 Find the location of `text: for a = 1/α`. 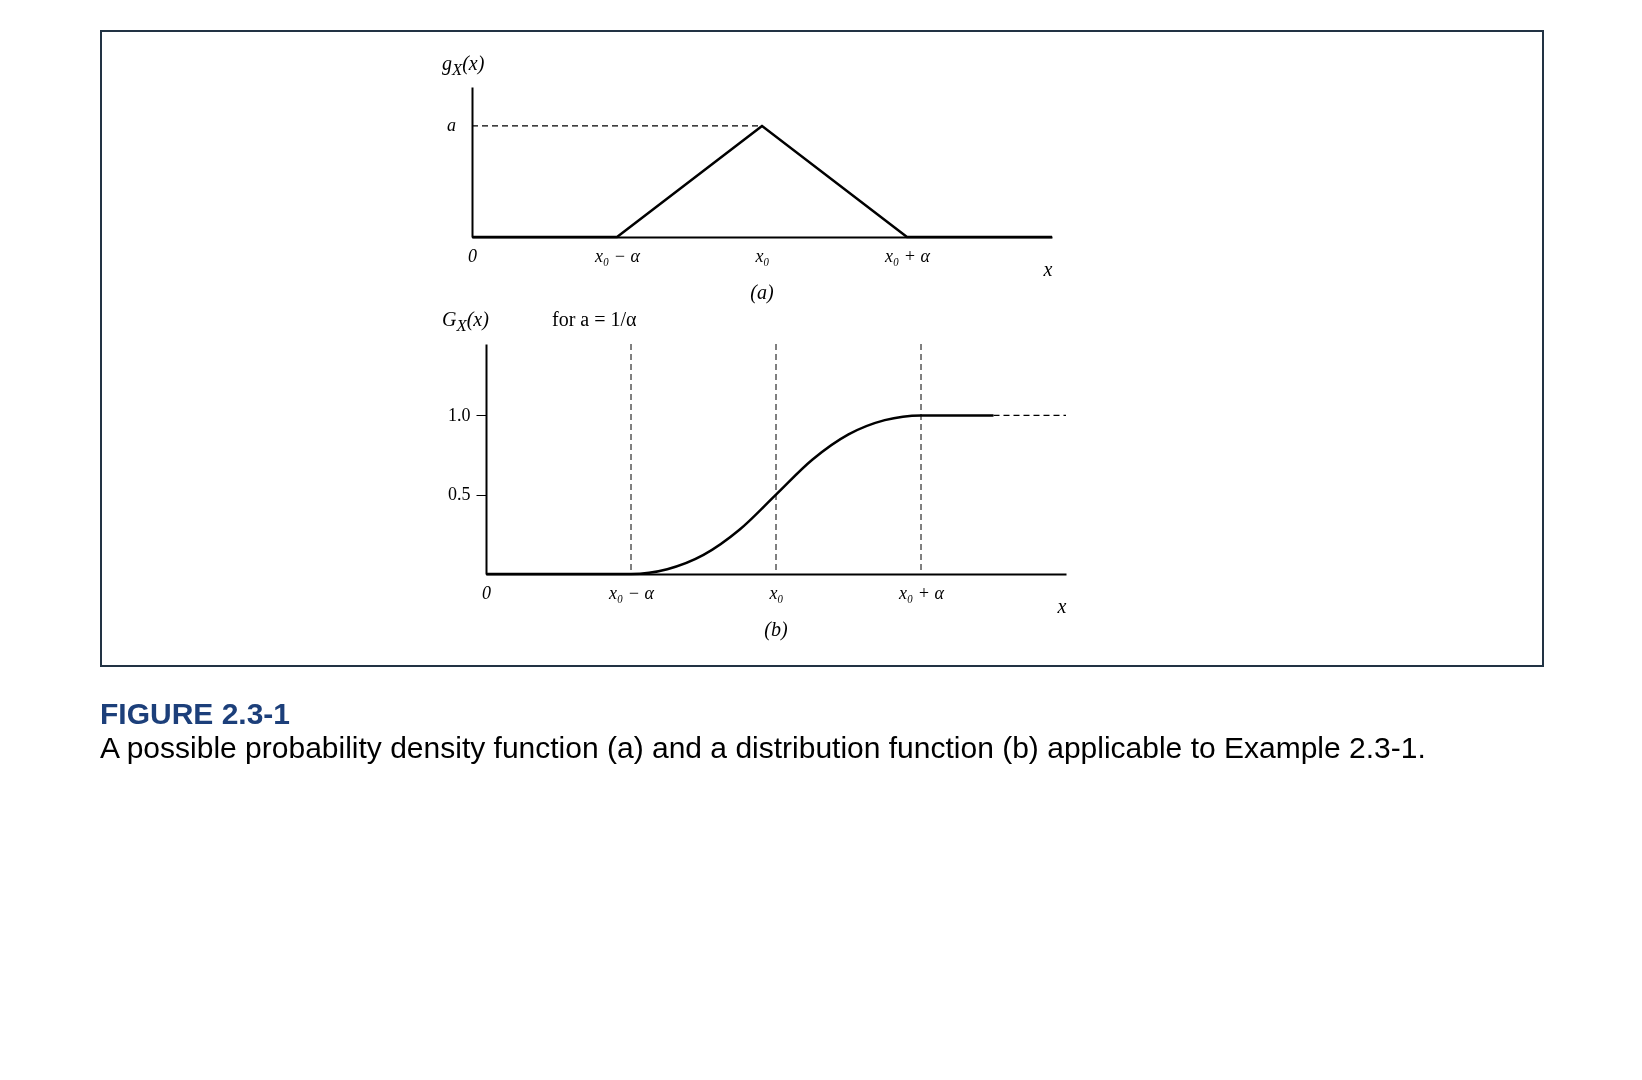

text: for a = 1/α is located at coordinates (594, 319).